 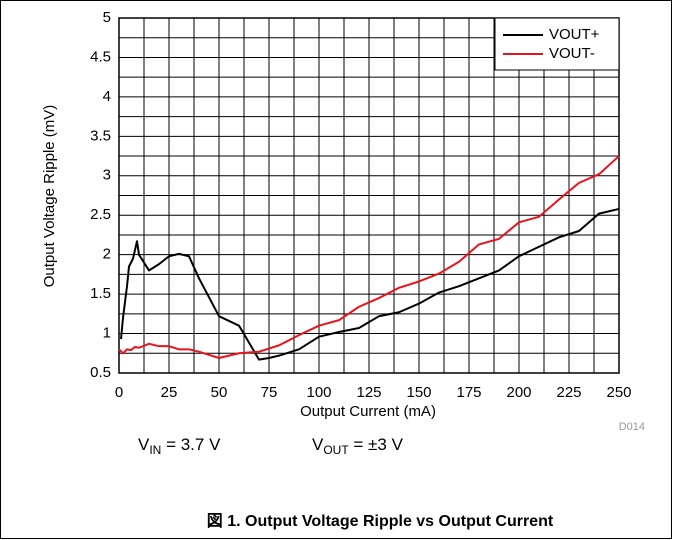 I want to click on y-tick-label: 1, so click(x=107, y=333).